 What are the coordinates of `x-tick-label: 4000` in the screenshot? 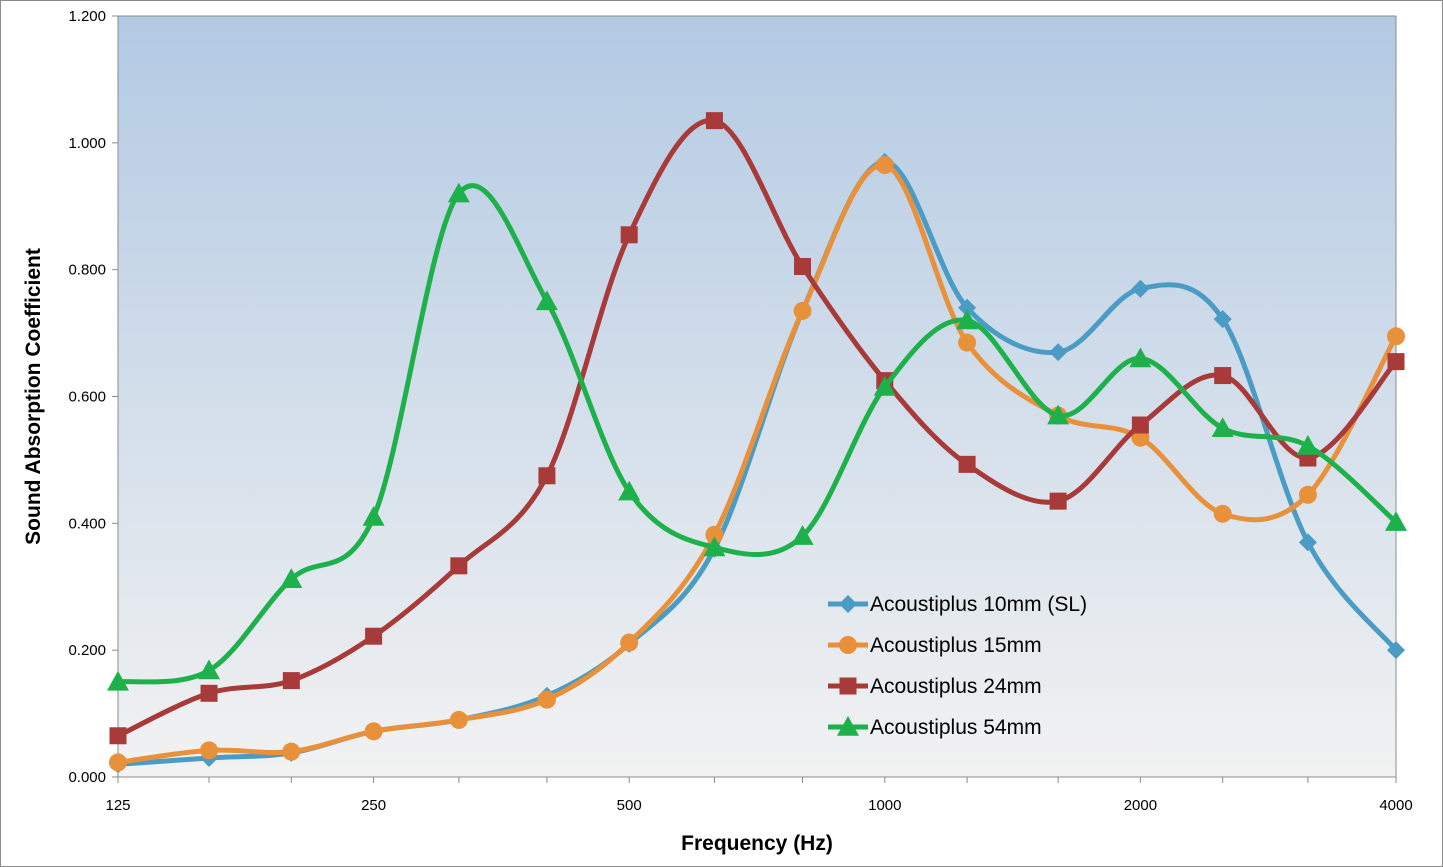 It's located at (1395, 805).